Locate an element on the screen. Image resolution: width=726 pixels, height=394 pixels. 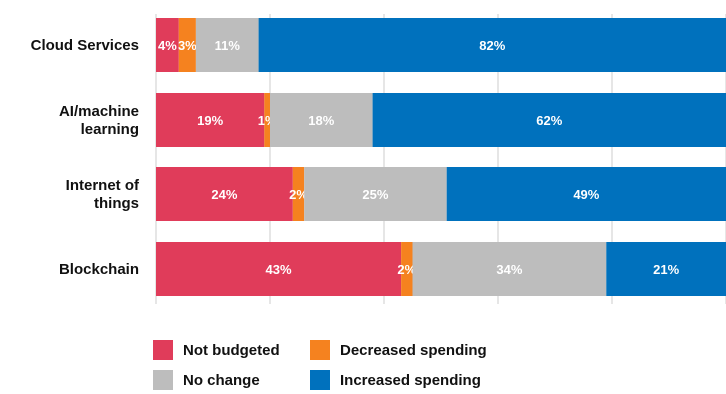
legend-label-no-change: No change is located at coordinates (221, 380).